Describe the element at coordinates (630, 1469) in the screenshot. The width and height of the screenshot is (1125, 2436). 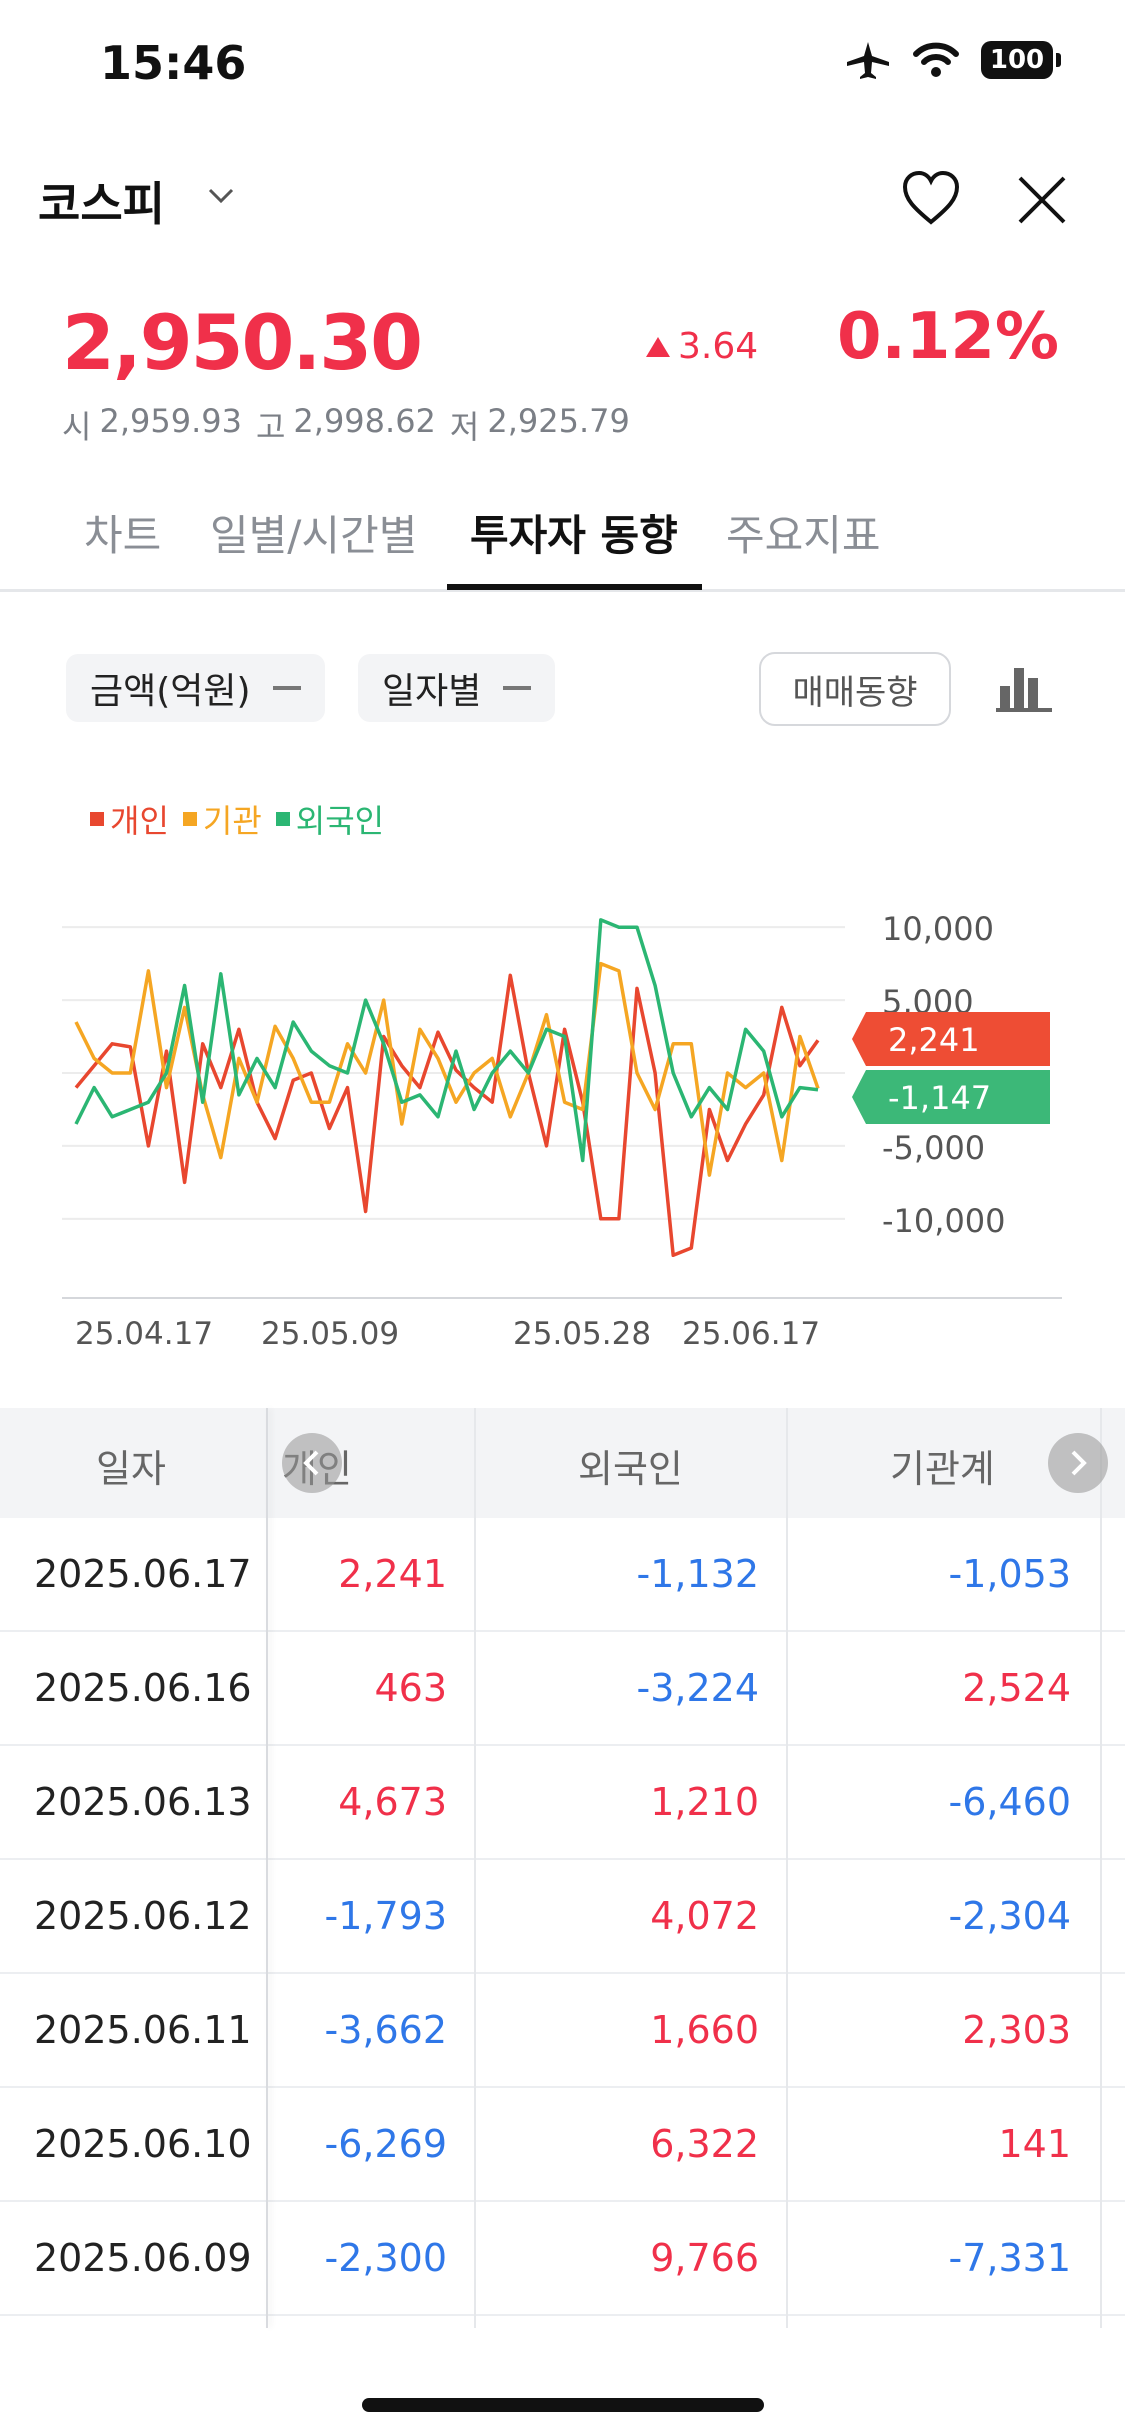
I see `header-foreign: 외국인` at that location.